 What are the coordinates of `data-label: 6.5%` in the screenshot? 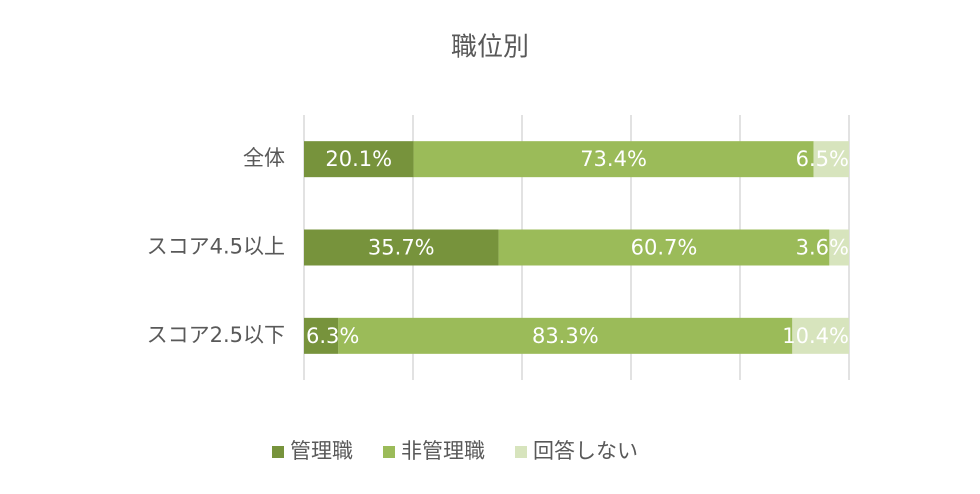 It's located at (822, 159).